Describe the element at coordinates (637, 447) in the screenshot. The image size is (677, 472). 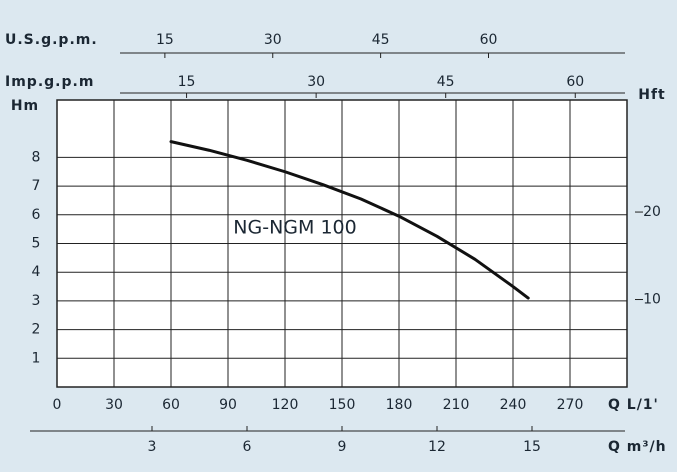
I see `axis-label: Q m³/h` at that location.